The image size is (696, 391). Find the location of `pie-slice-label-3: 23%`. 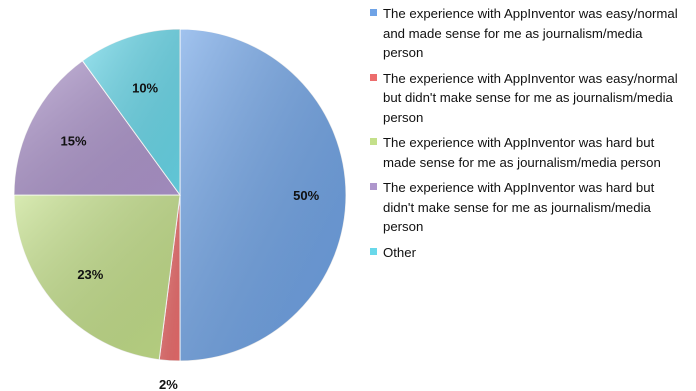

pie-slice-label-3: 23% is located at coordinates (90, 274).